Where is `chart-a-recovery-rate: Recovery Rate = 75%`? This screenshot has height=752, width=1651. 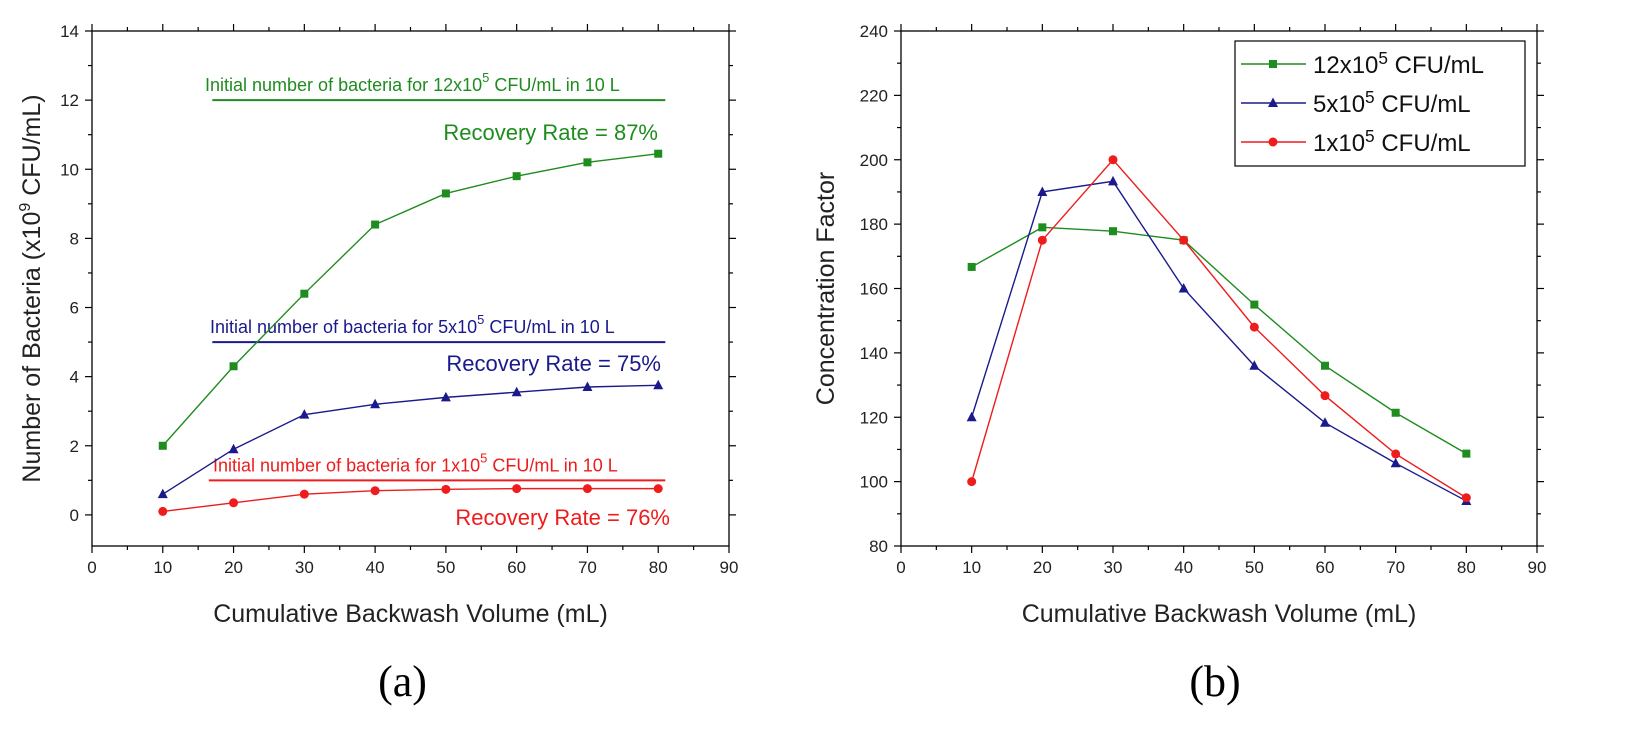
chart-a-recovery-rate: Recovery Rate = 75% is located at coordinates (553, 363).